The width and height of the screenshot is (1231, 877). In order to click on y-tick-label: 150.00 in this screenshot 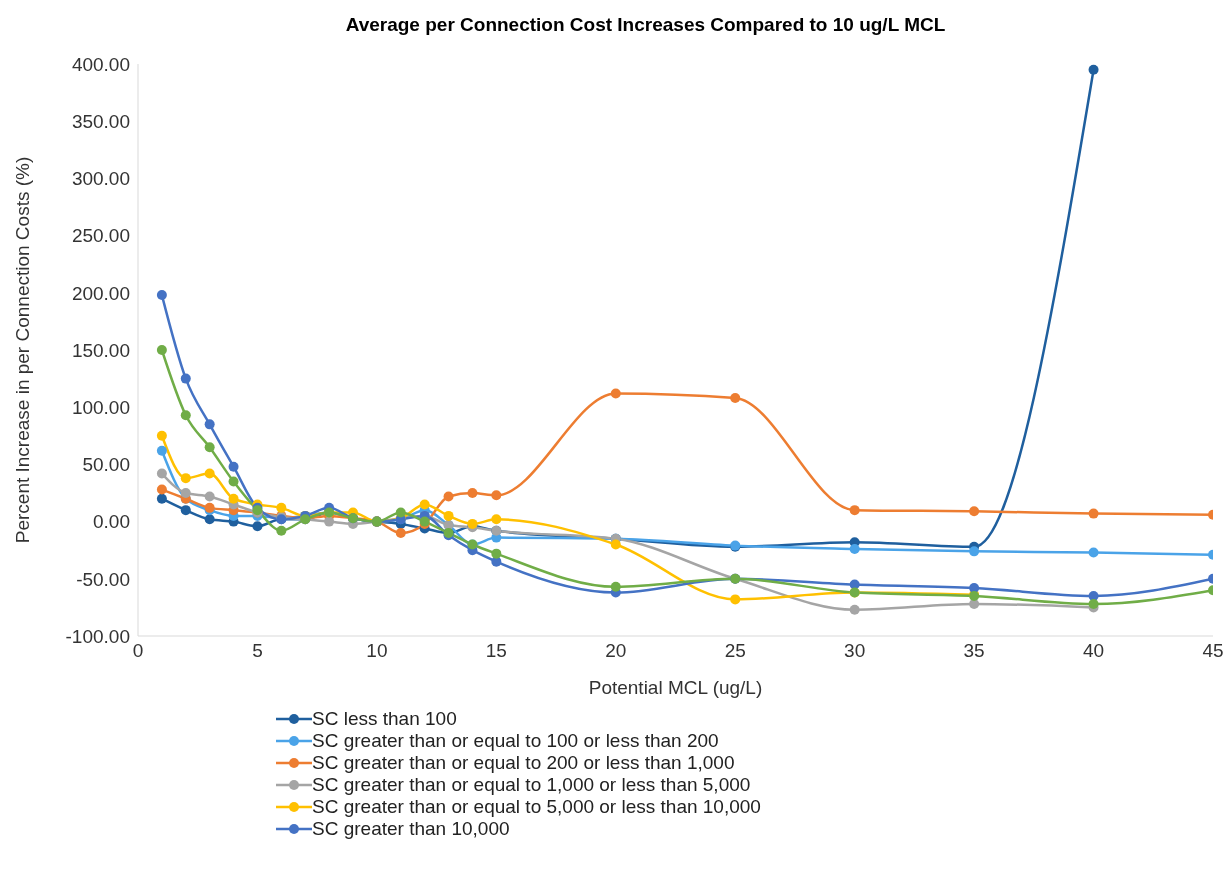, I will do `click(100, 350)`.